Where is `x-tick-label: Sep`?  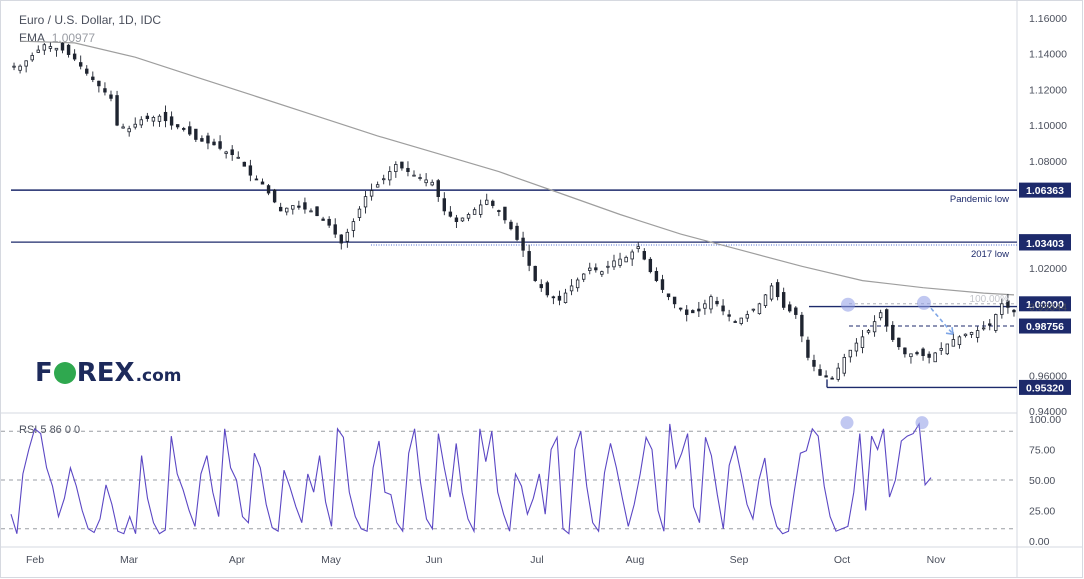 x-tick-label: Sep is located at coordinates (739, 560).